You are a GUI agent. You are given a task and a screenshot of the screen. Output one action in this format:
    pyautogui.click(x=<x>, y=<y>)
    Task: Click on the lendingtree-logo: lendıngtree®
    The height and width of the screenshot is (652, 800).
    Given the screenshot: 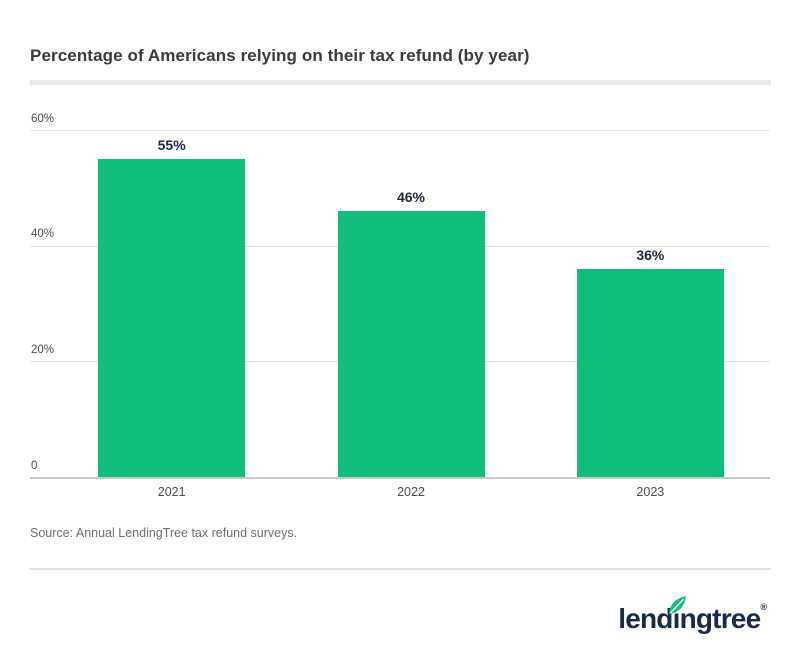 What is the action you would take?
    pyautogui.click(x=692, y=614)
    